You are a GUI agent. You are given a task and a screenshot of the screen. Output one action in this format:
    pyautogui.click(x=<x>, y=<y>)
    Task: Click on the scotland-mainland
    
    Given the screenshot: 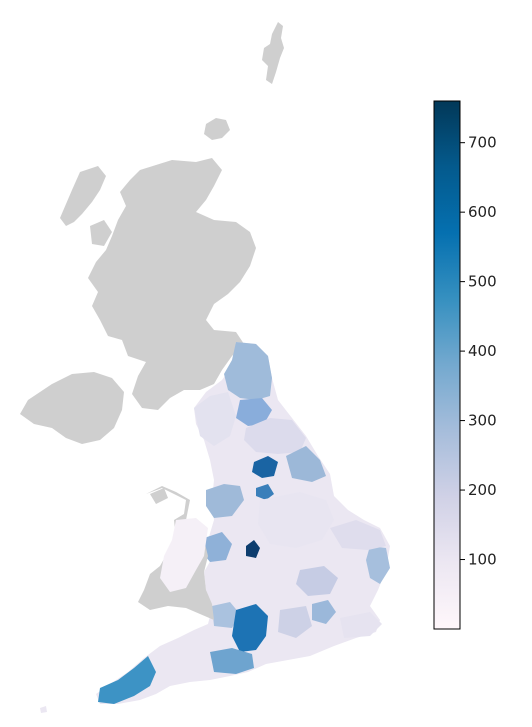 What is the action you would take?
    pyautogui.click(x=172, y=284)
    